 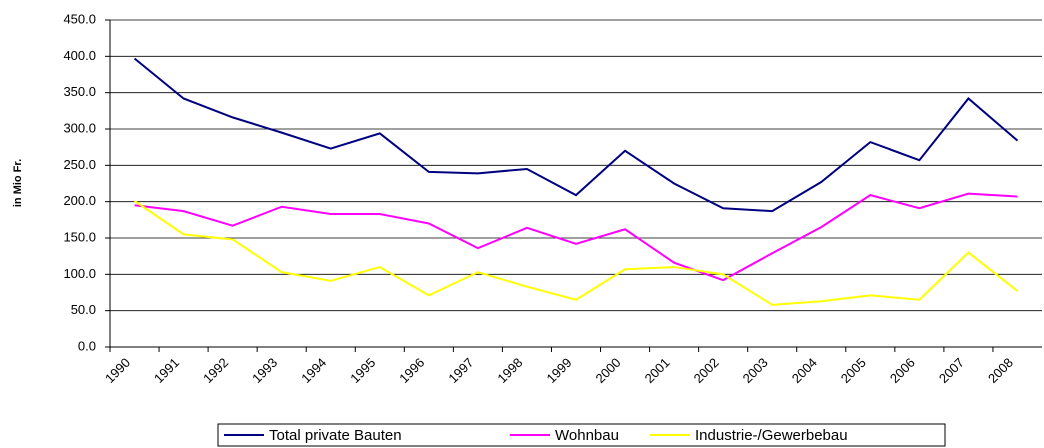 I want to click on x-tick-label: 2008, so click(x=1000, y=370).